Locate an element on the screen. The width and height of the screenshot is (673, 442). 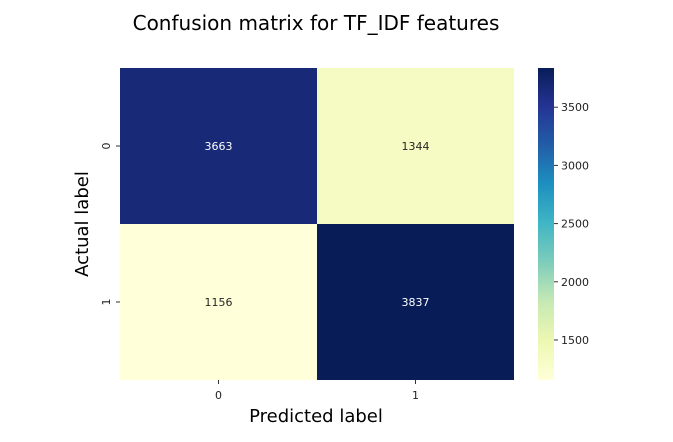
x-tick-label: 1 is located at coordinates (415, 395).